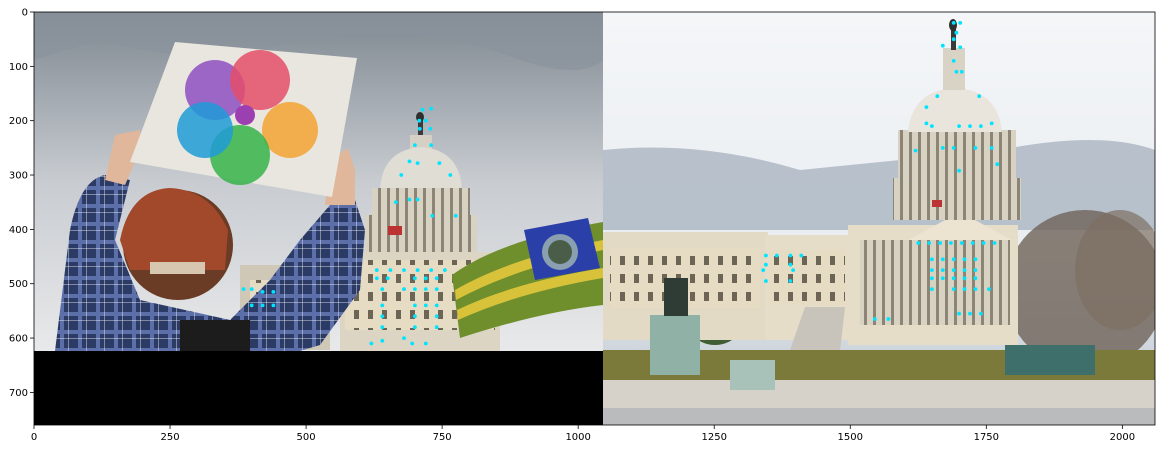 This screenshot has width=1162, height=449. Describe the element at coordinates (243, 119) in the screenshot. I see `protest-sign` at that location.